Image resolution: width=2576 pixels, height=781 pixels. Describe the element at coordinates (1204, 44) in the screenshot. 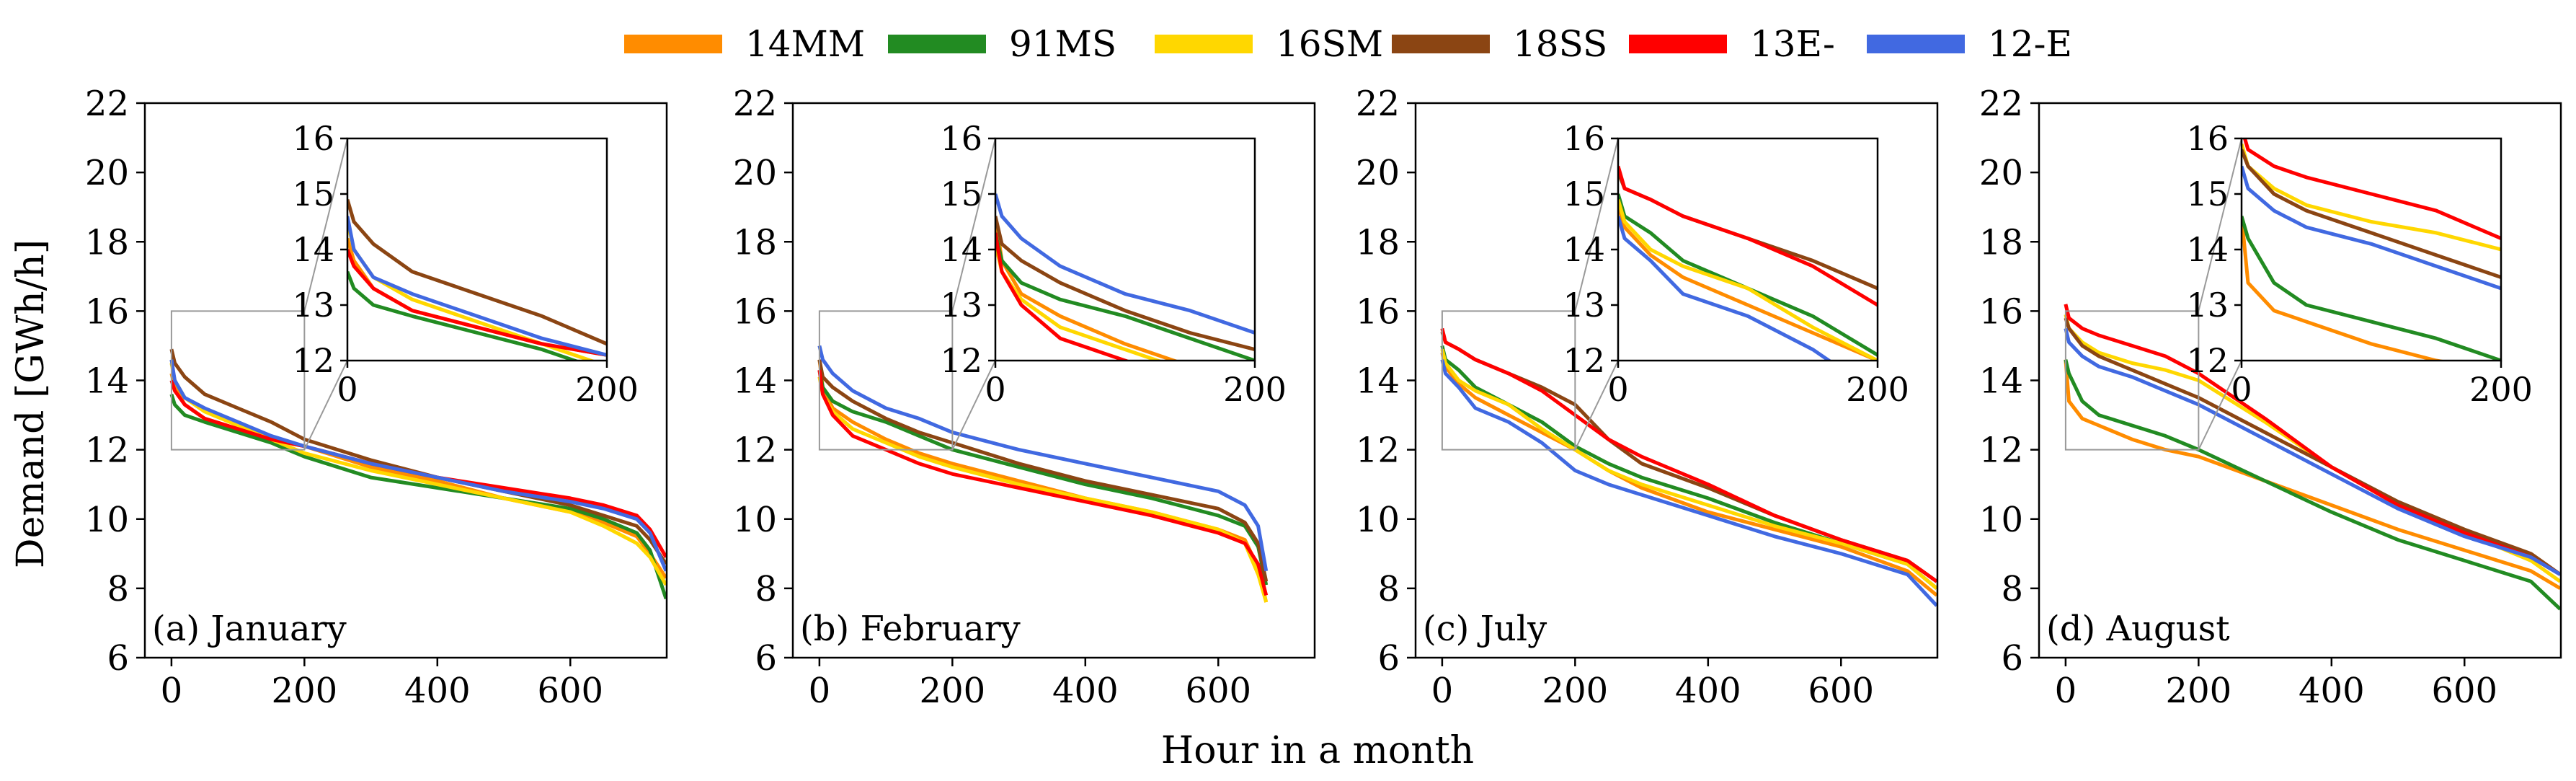

I see `legend-swatch-16SM` at that location.